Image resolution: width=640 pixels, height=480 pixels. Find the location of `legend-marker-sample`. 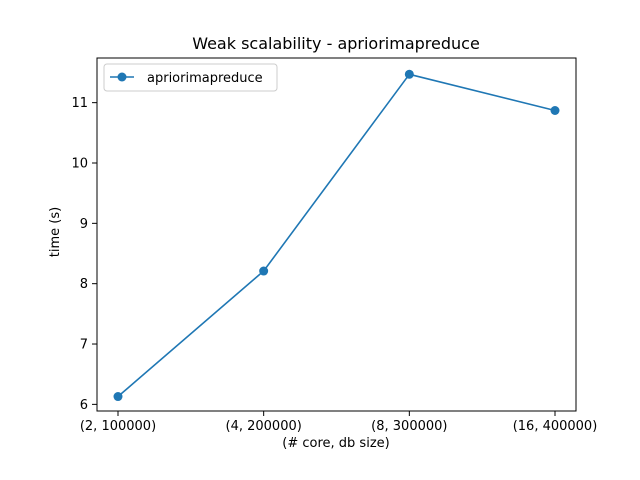

legend-marker-sample is located at coordinates (122, 77).